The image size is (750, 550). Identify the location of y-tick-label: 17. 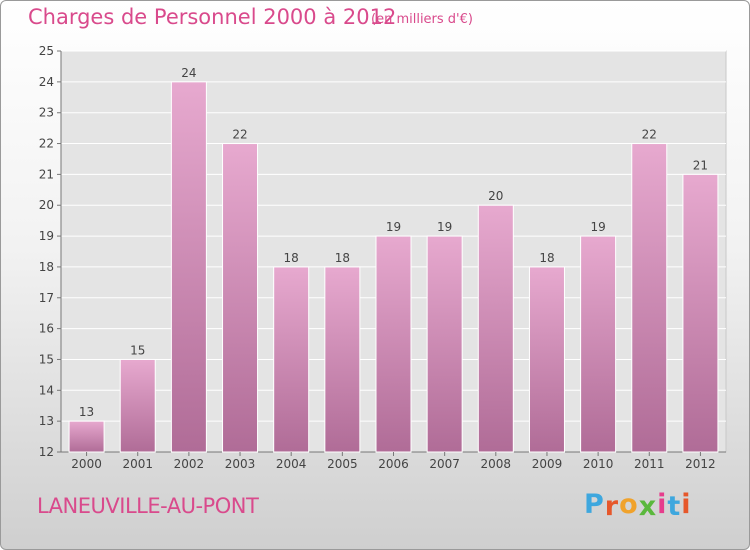
(46, 298).